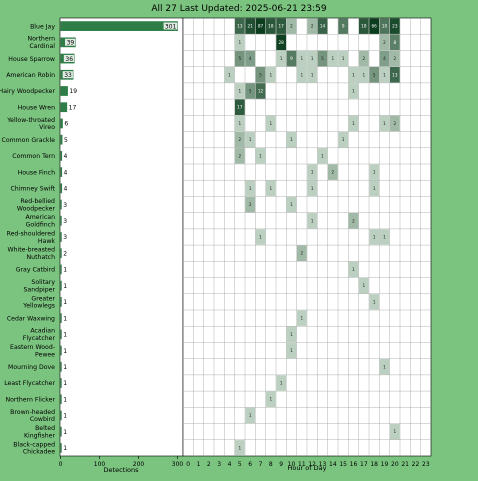 Image resolution: width=478 pixels, height=481 pixels. I want to click on heatmap-cell-value: 66, so click(374, 26).